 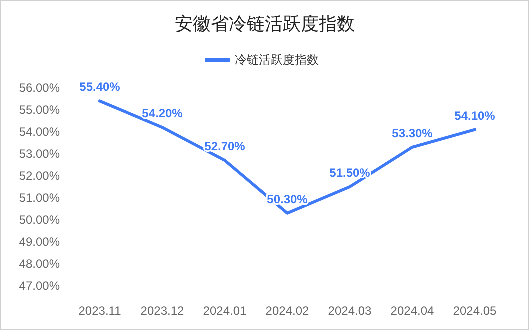 What do you see at coordinates (39, 198) in the screenshot?
I see `y-tick-label: 51.00%` at bounding box center [39, 198].